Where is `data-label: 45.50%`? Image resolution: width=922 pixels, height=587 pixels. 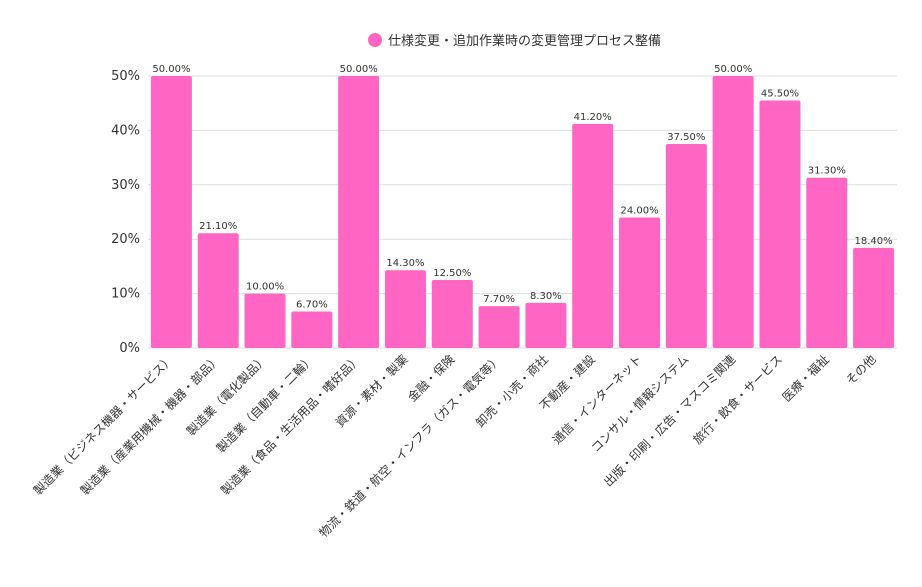
data-label: 45.50% is located at coordinates (780, 93).